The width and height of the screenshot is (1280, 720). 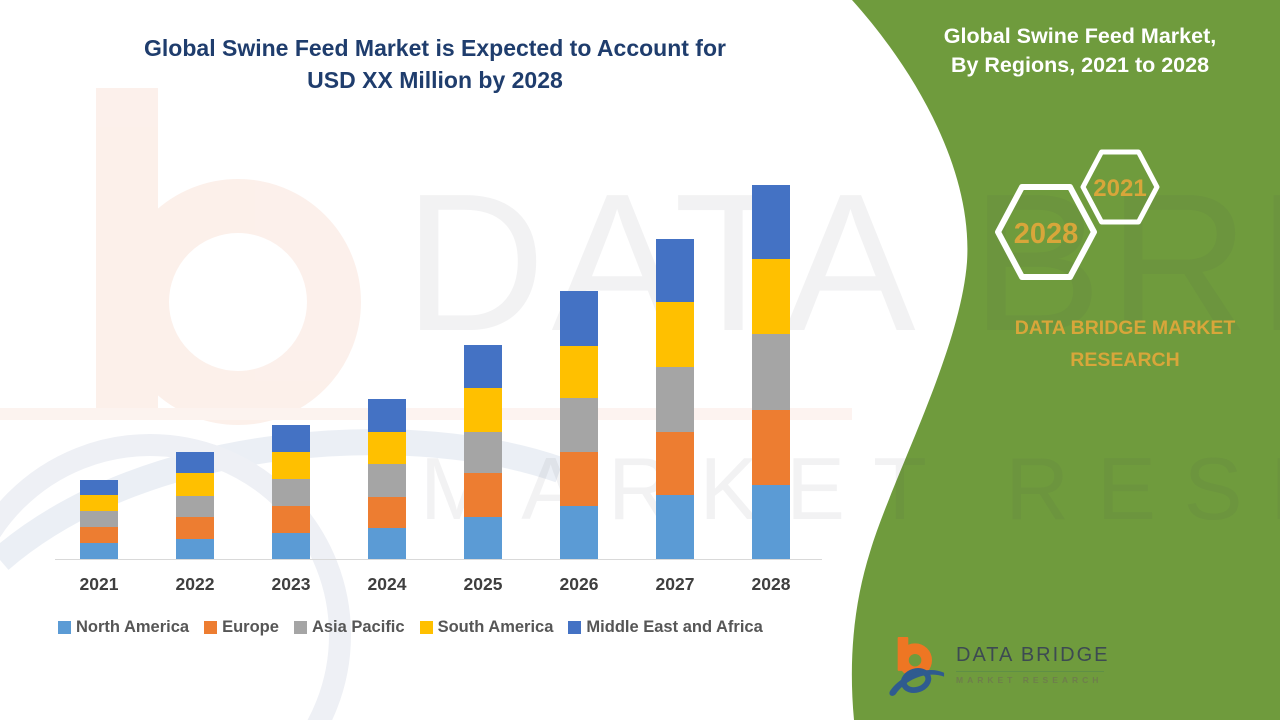 I want to click on hexagon-2028, so click(x=1046, y=232).